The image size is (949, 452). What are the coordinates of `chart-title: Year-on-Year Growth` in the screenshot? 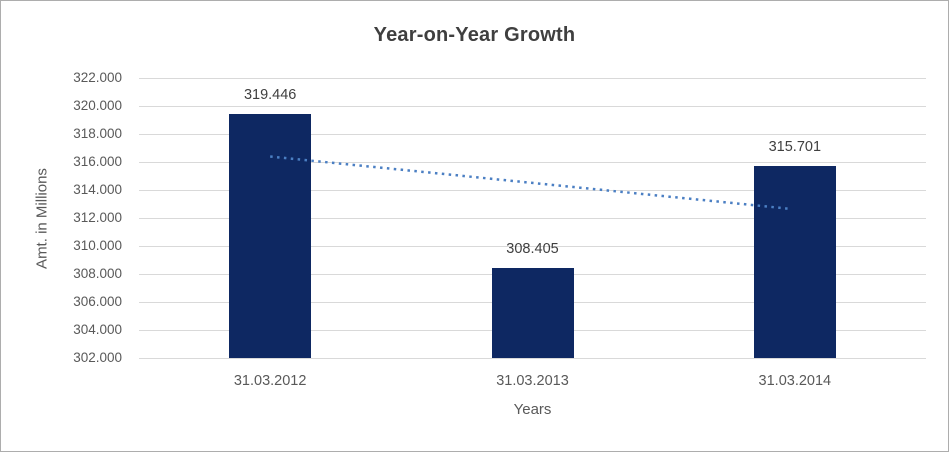 It's located at (474, 35).